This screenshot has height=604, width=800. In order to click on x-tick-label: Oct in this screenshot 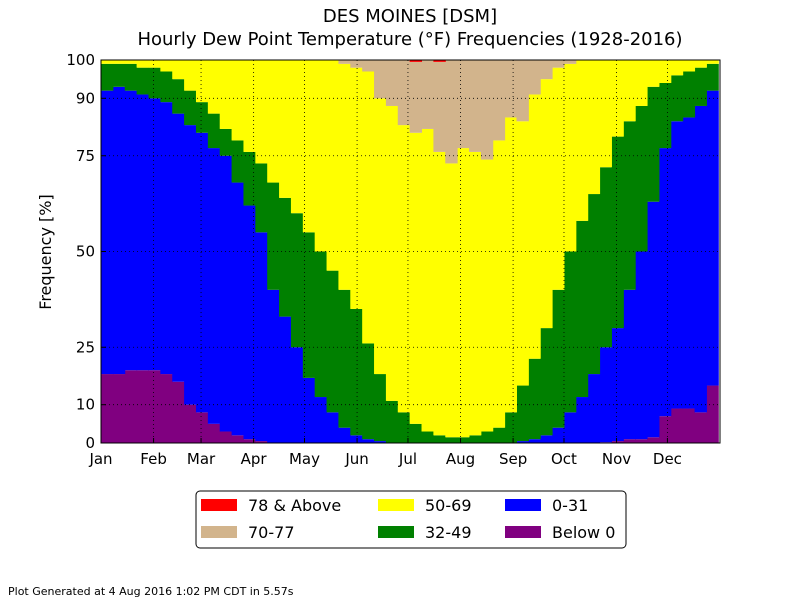, I will do `click(564, 459)`.